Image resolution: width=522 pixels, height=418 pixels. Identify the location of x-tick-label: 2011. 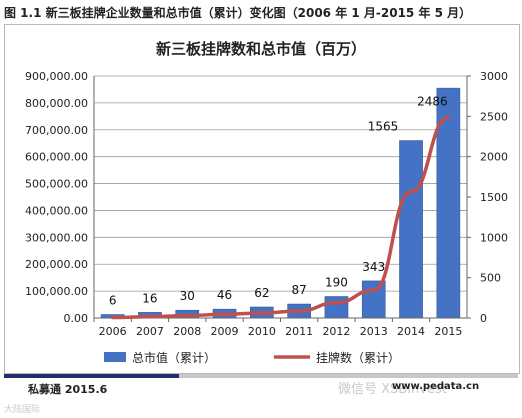
(299, 331).